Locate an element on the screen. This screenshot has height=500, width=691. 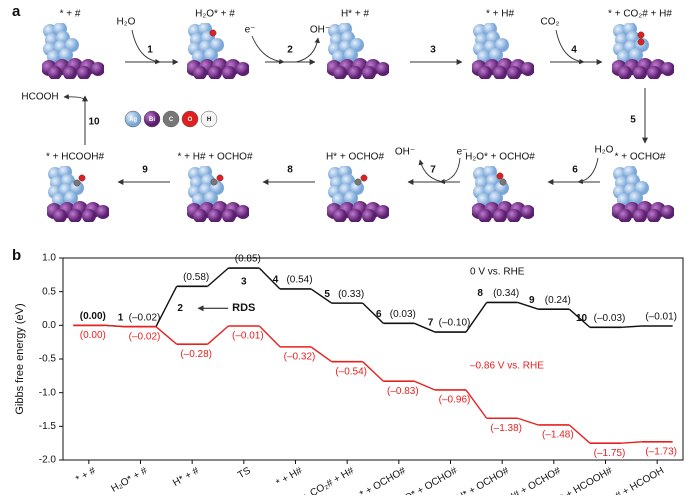
atom-legend-label: Ag is located at coordinates (133, 120).